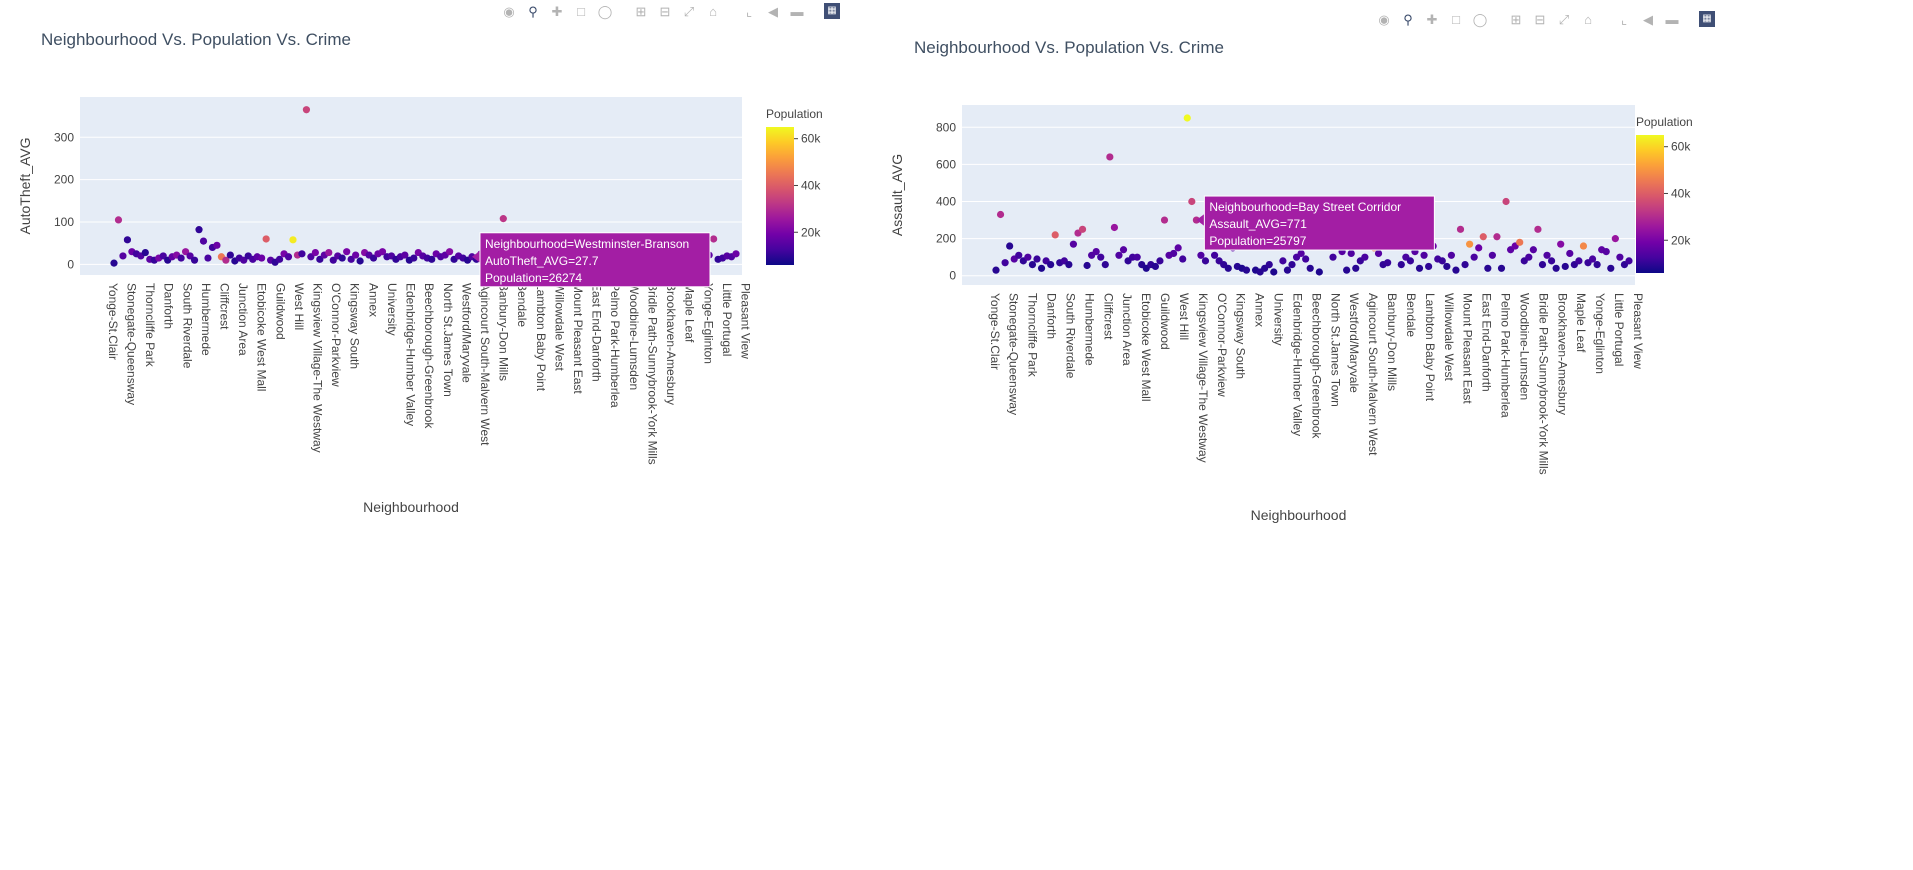 The image size is (1913, 870). What do you see at coordinates (392, 309) in the screenshot?
I see `x-tick-label: University` at bounding box center [392, 309].